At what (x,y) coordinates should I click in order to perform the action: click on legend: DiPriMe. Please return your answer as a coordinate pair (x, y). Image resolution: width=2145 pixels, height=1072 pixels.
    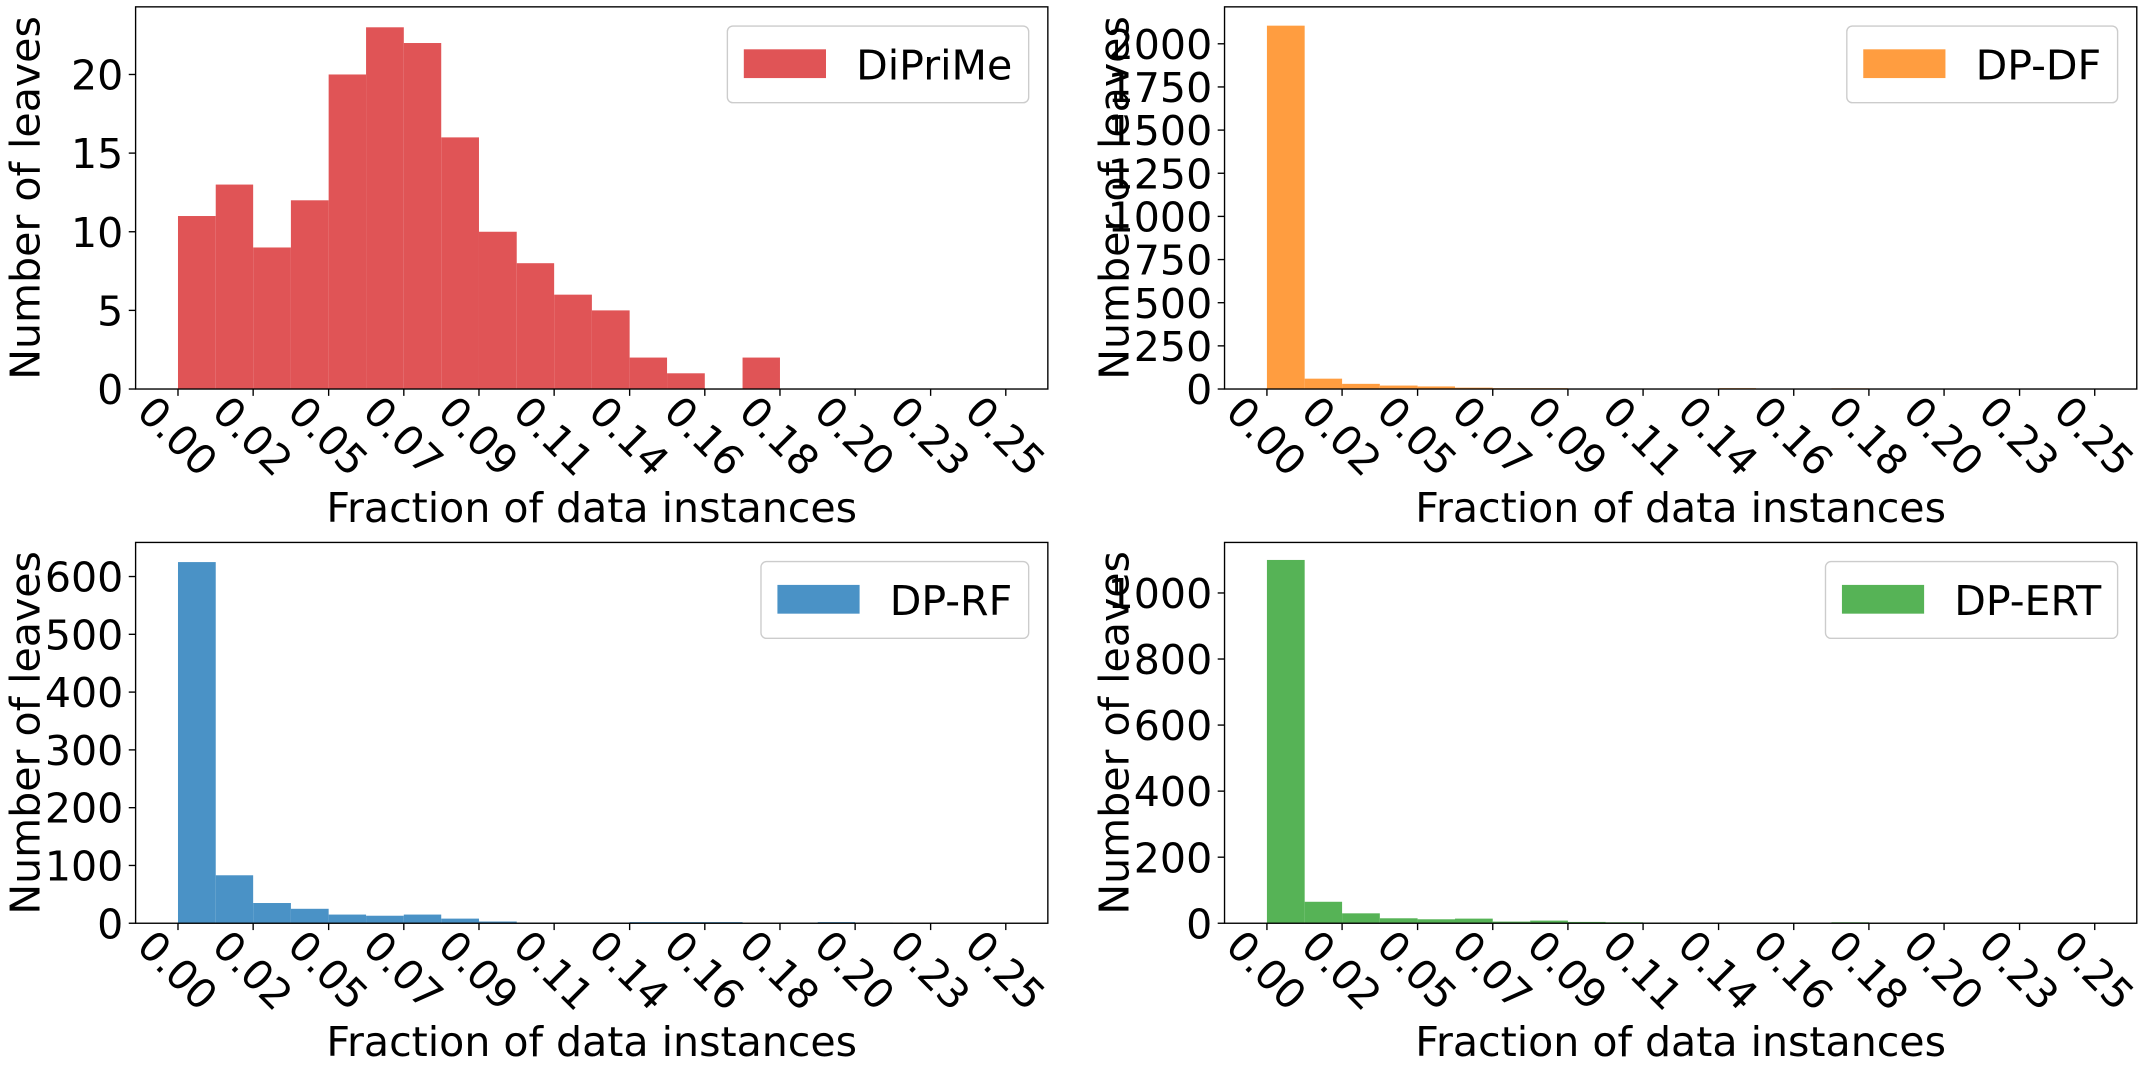
    Looking at the image, I should click on (878, 64).